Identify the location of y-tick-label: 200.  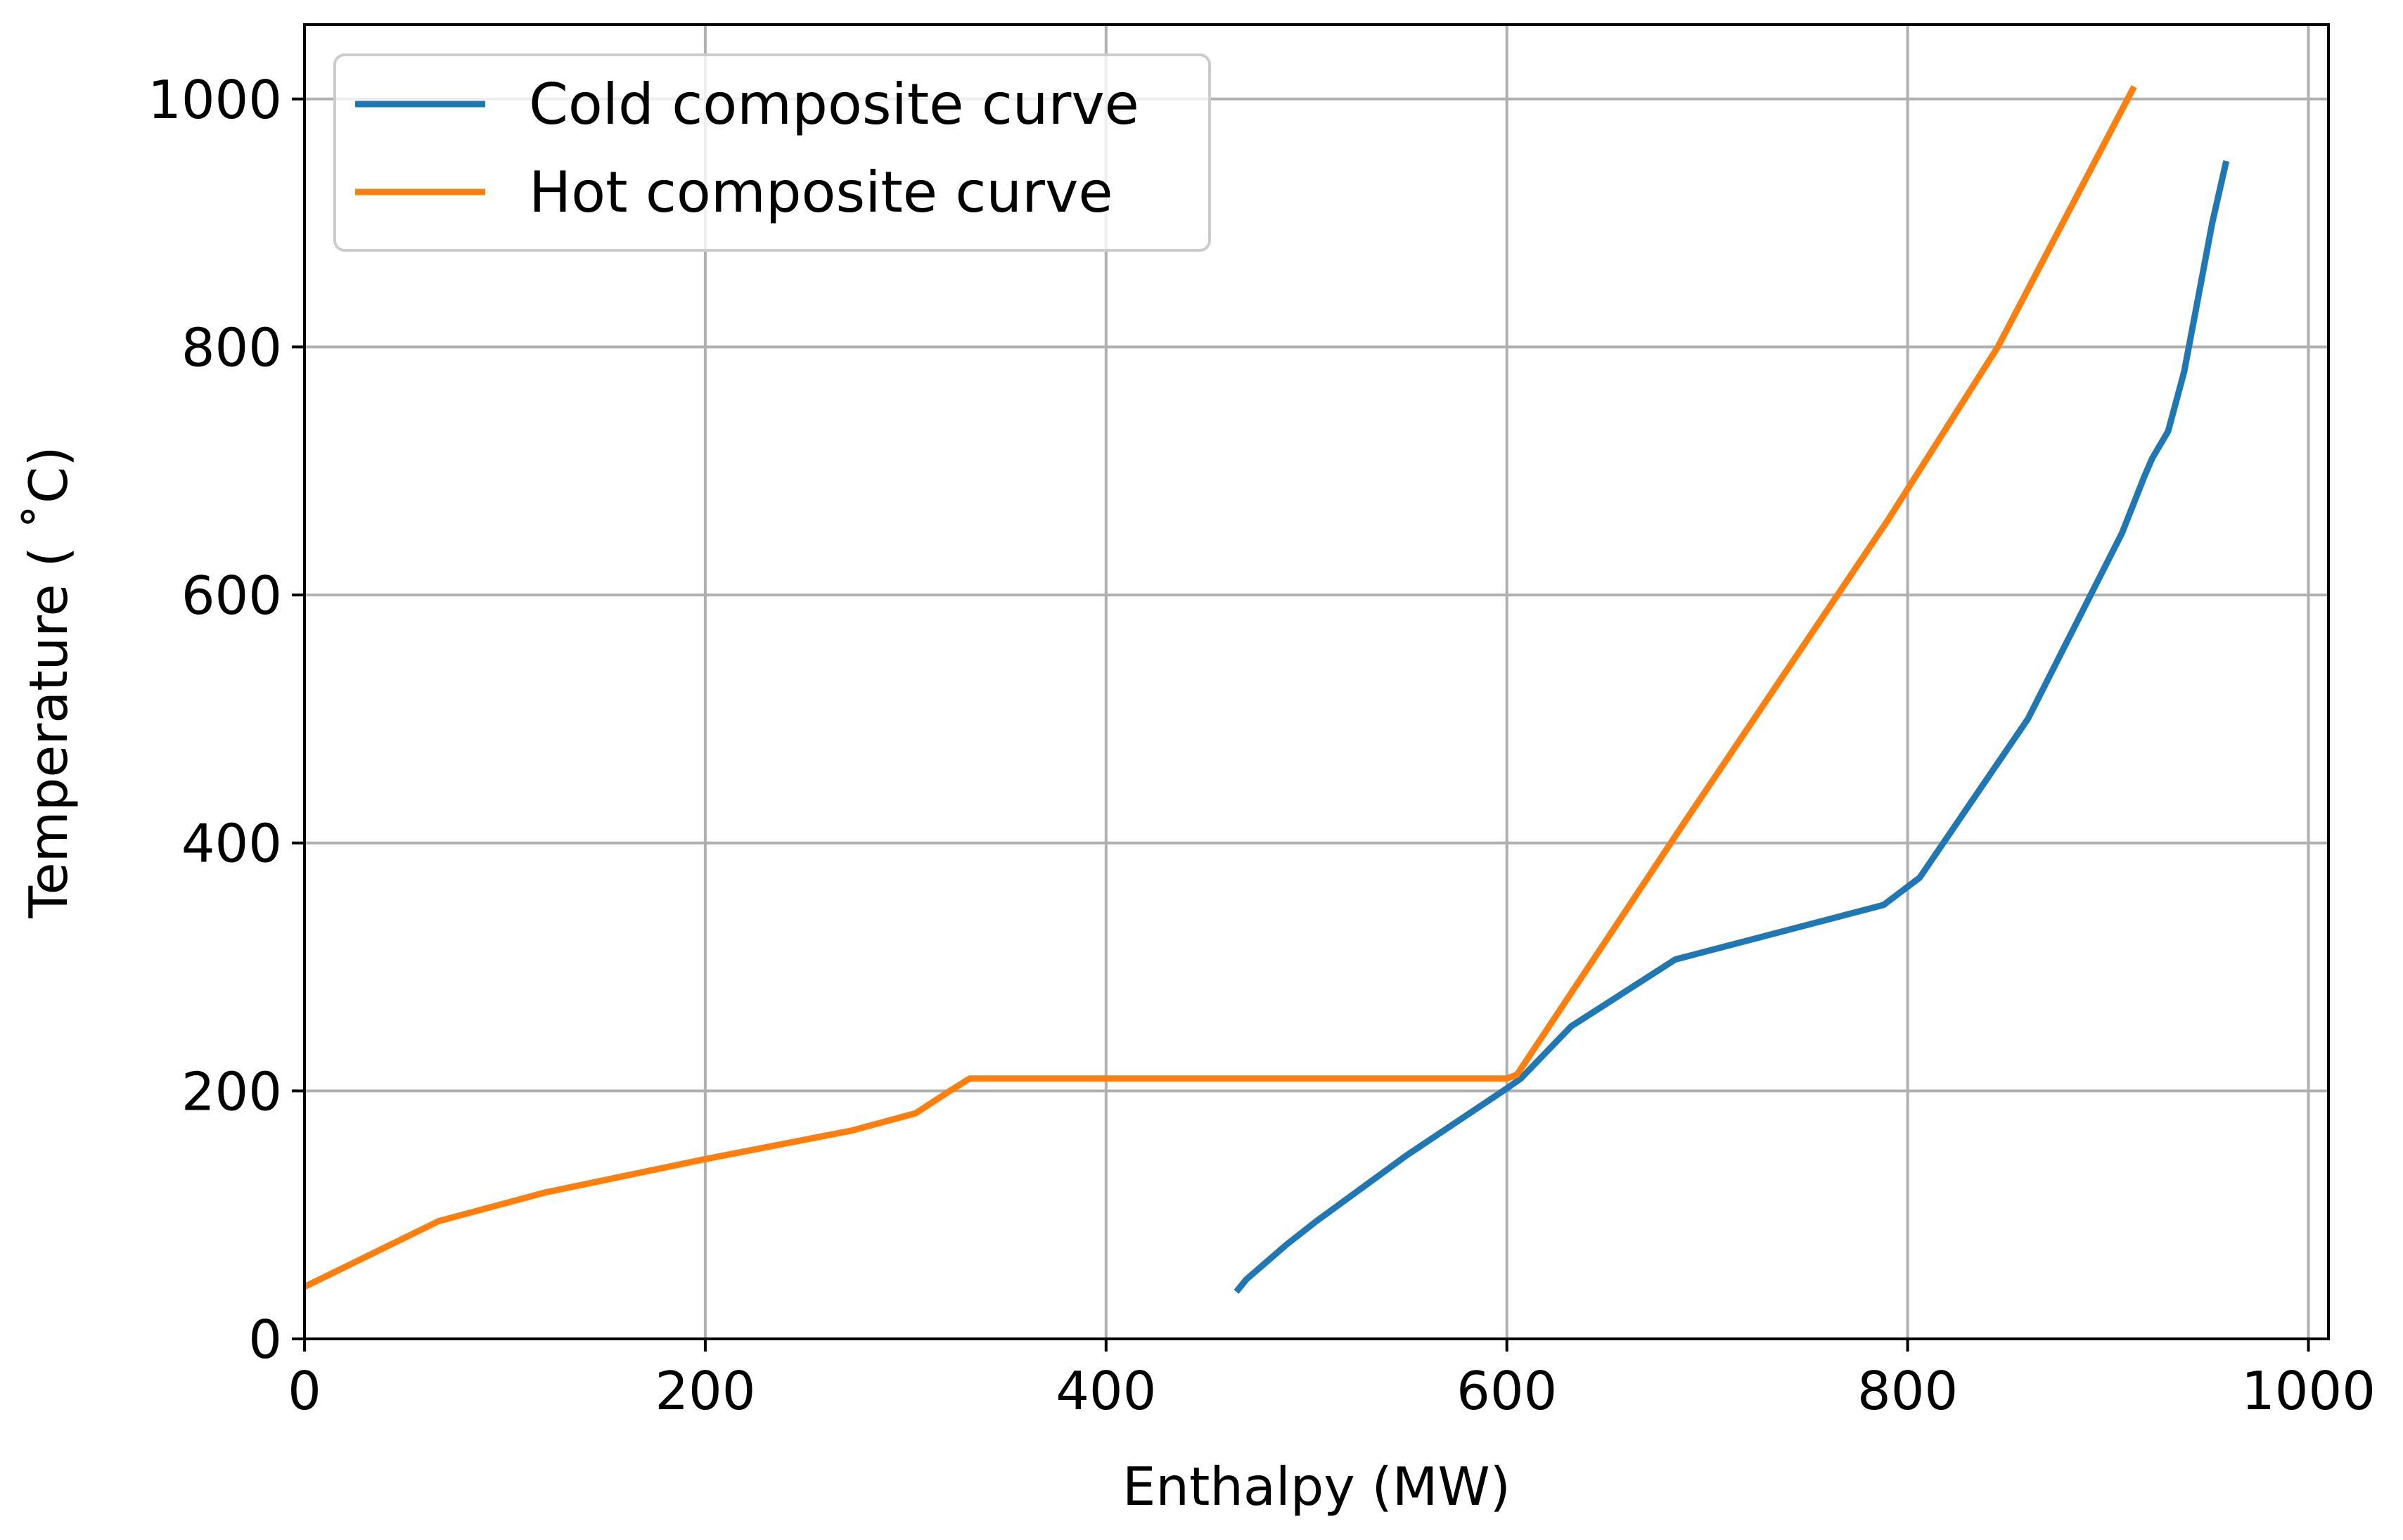
(231, 1091).